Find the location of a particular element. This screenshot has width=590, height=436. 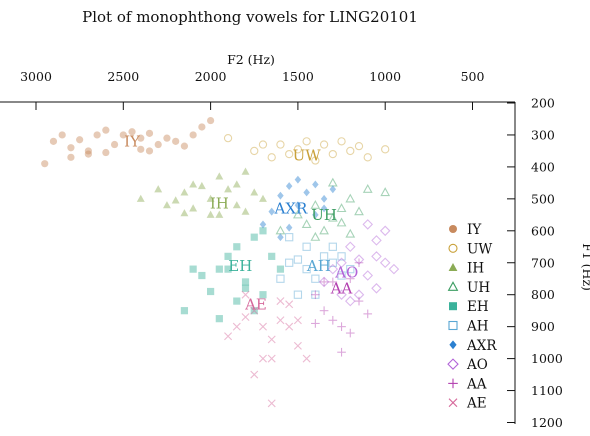

legend-label-axr: AXR is located at coordinates (481, 346).